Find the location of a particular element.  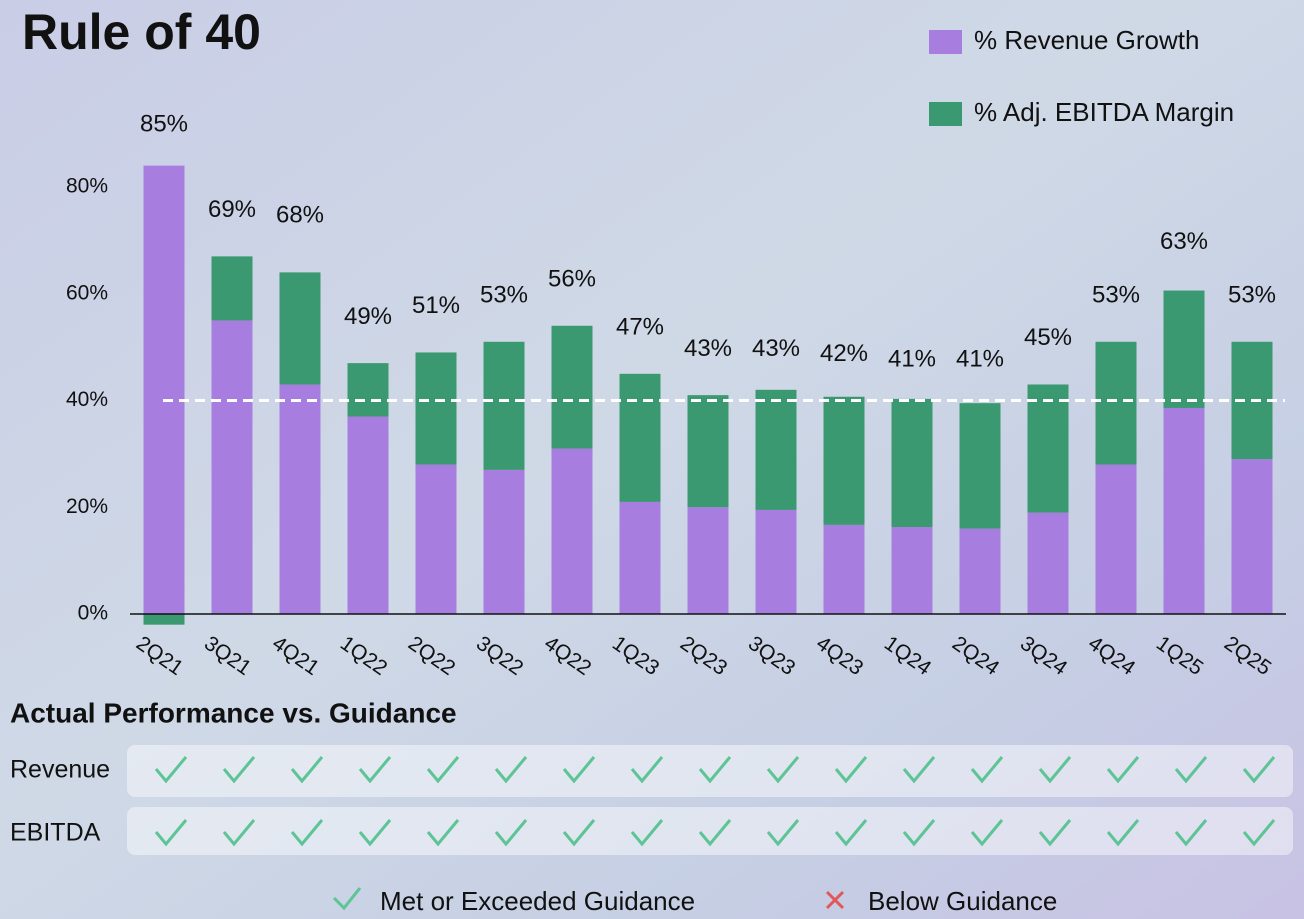

y-tick-label: 80% is located at coordinates (87, 186).